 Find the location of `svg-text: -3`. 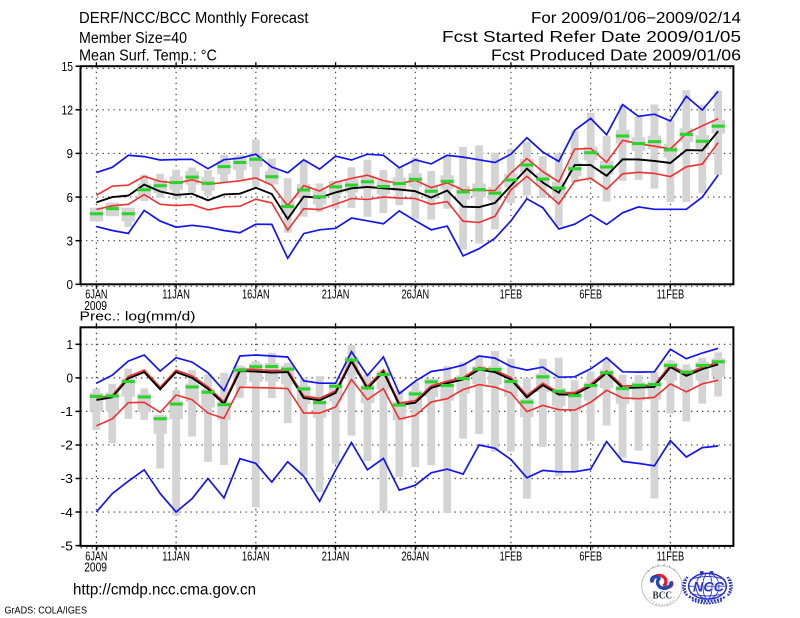

svg-text: -3 is located at coordinates (67, 479).